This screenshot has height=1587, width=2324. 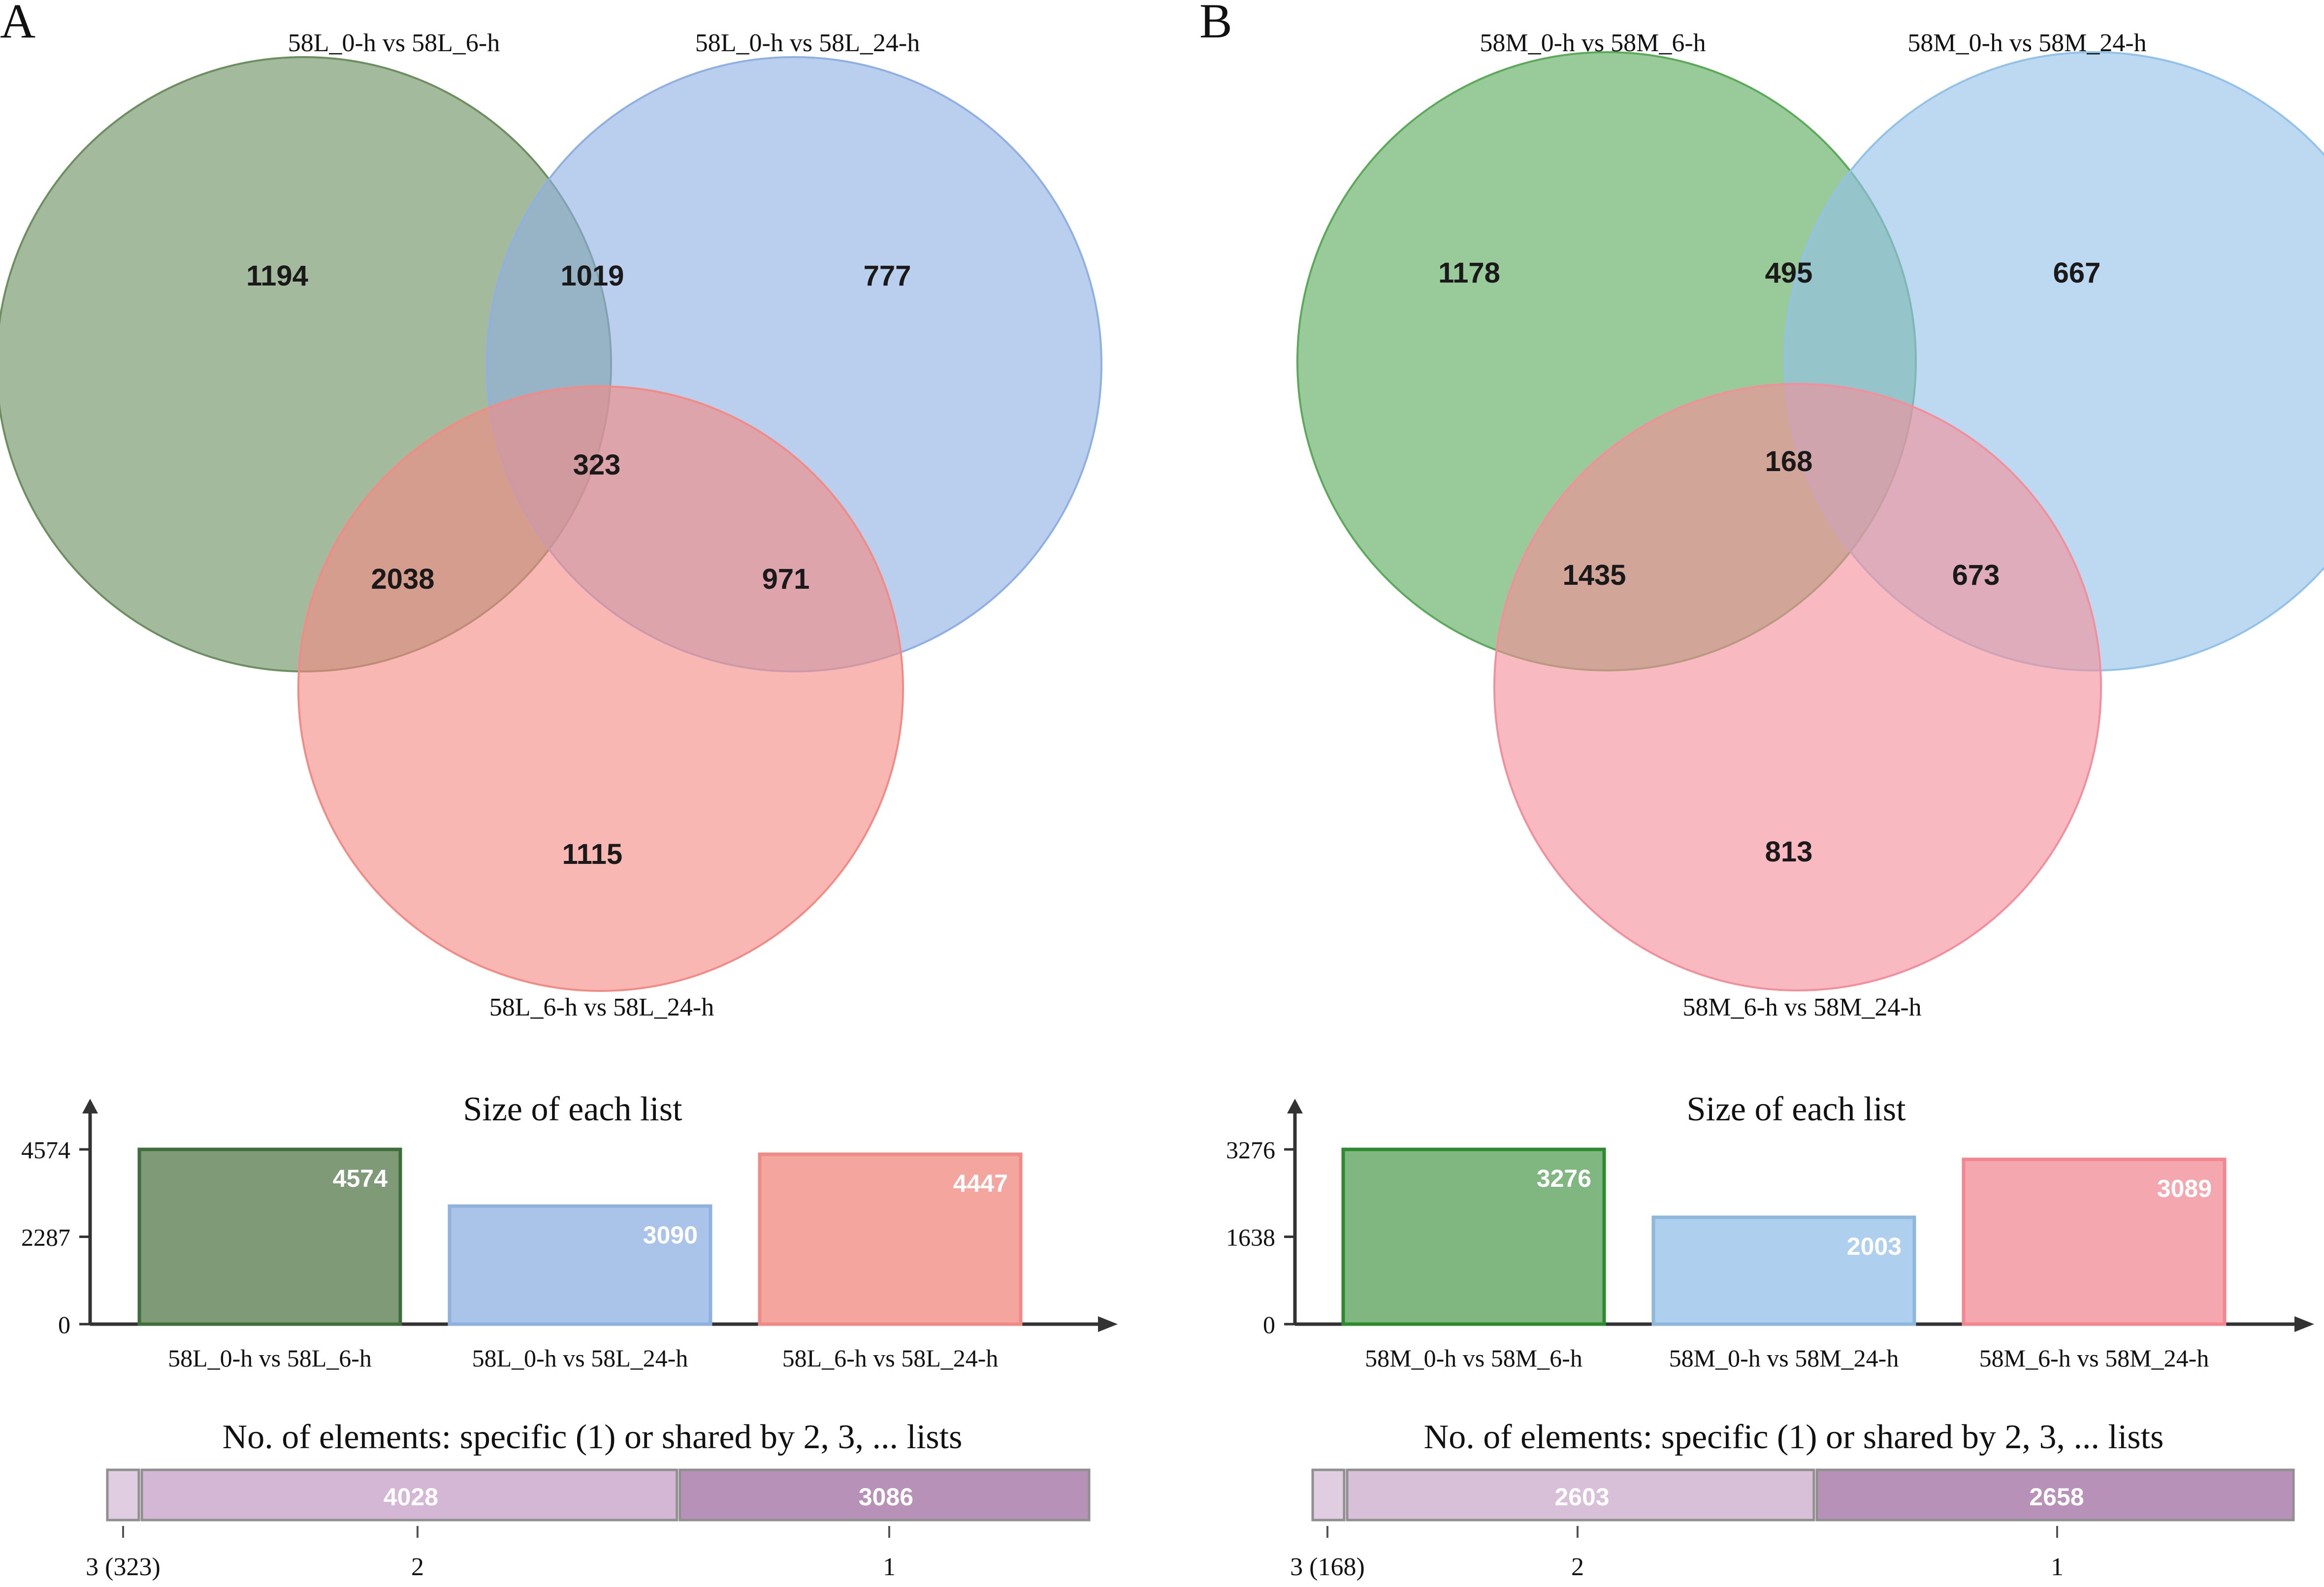 I want to click on size-bar-category: 58L_0-h vs 58L_24-h, so click(x=580, y=1358).